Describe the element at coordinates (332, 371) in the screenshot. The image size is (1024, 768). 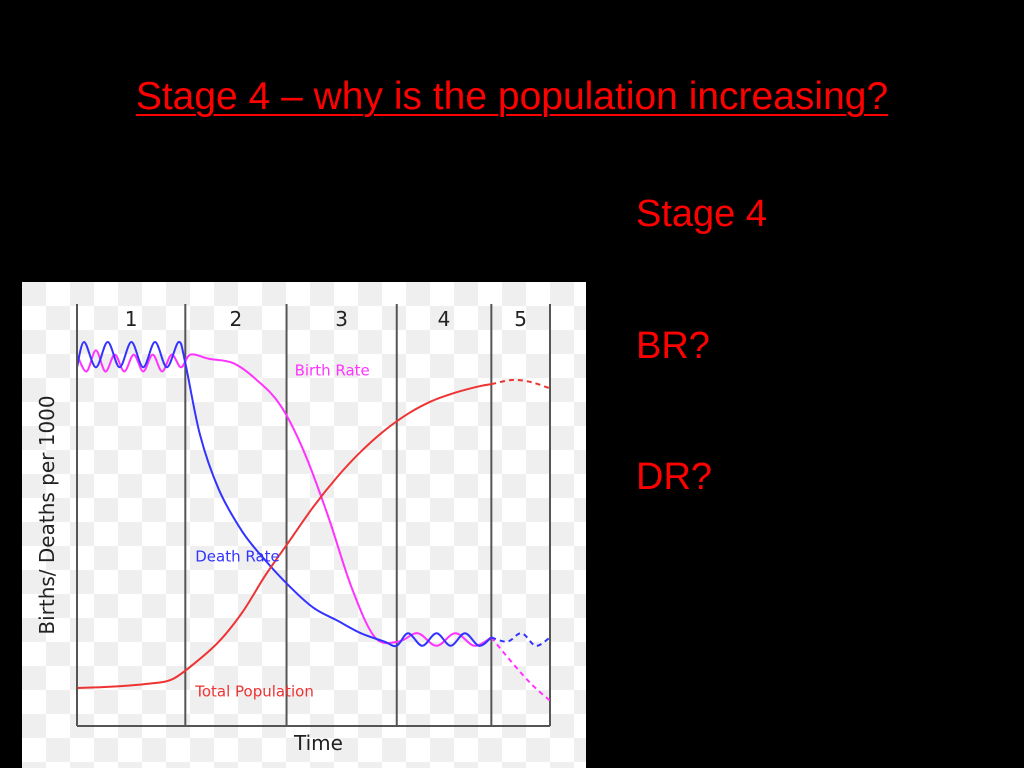
I see `birth-rate-label: Birth Rate` at that location.